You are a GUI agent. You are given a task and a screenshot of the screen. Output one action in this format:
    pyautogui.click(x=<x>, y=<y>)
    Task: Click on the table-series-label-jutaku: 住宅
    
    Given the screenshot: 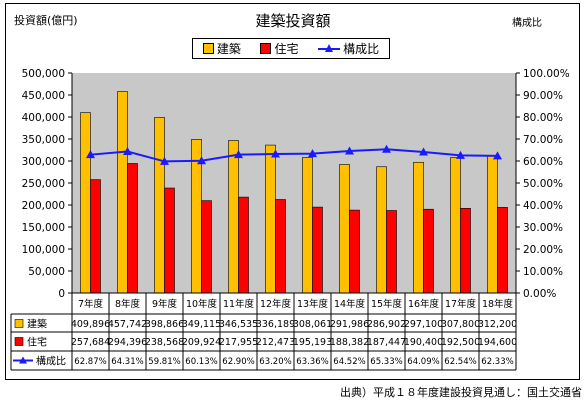 What is the action you would take?
    pyautogui.click(x=37, y=342)
    